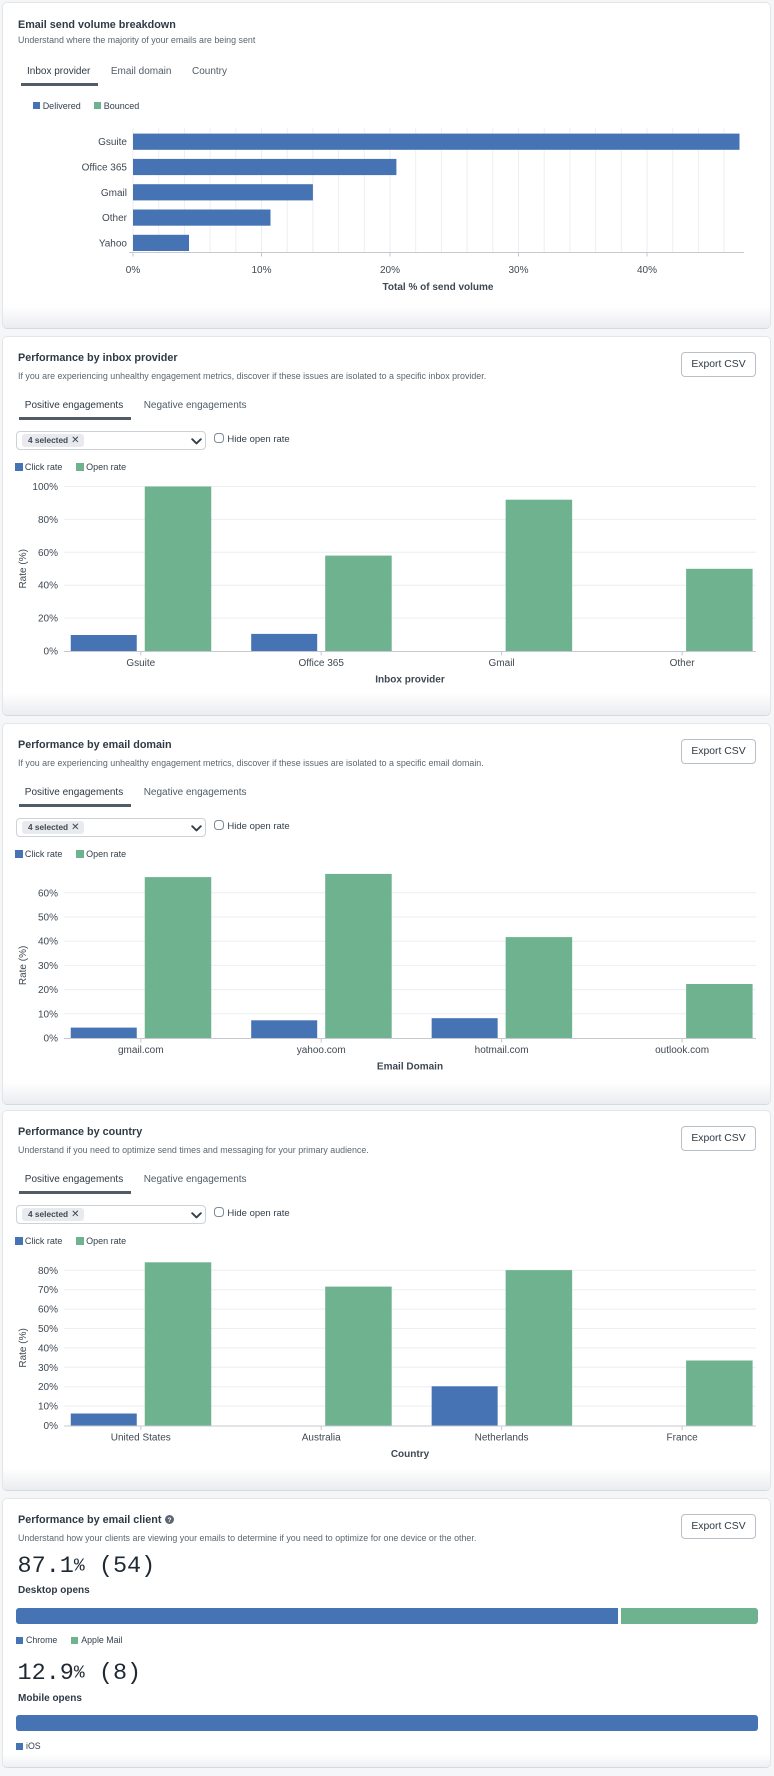  Describe the element at coordinates (438, 287) in the screenshot. I see `svg-text: Total % of send volume` at that location.